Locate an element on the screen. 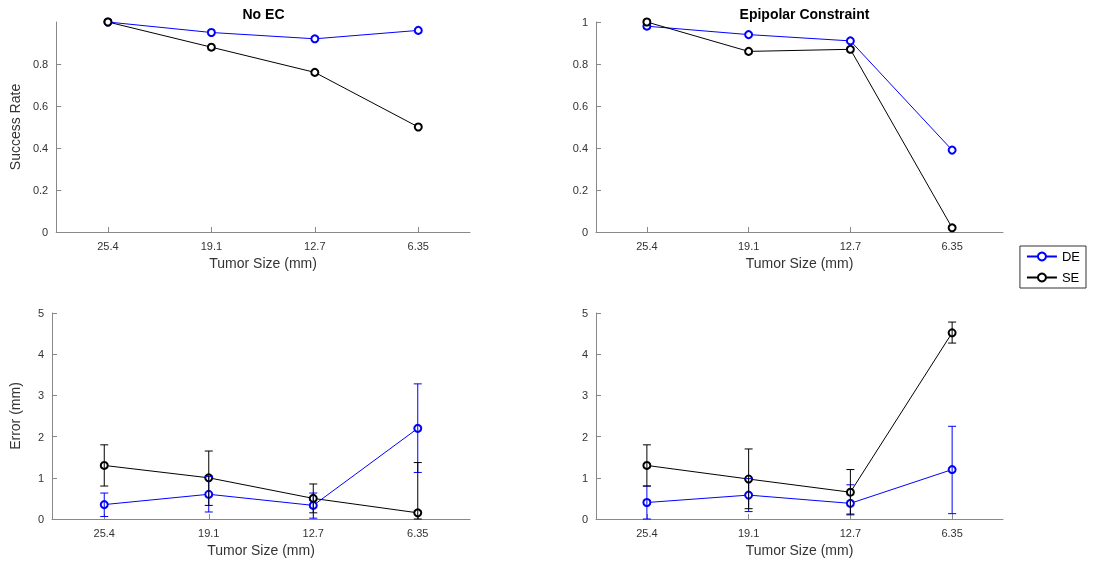 The width and height of the screenshot is (1094, 563). chart-title: Epipolar Constraint is located at coordinates (804, 14).